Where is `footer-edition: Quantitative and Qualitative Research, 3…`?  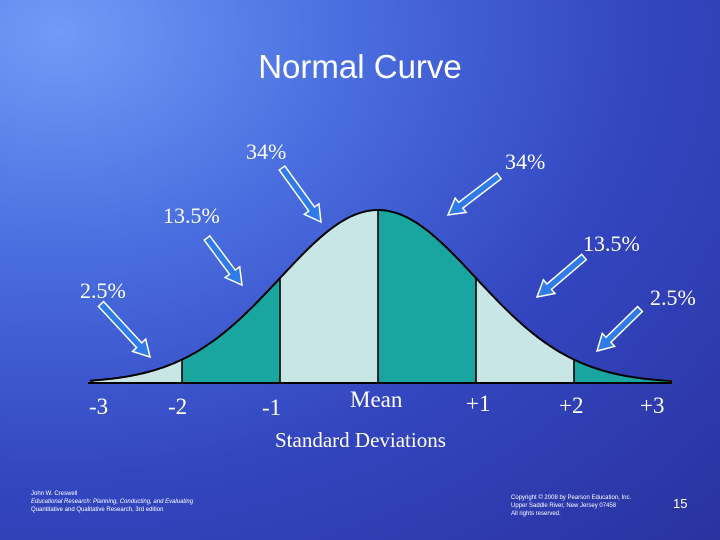 footer-edition: Quantitative and Qualitative Research, 3… is located at coordinates (97, 510).